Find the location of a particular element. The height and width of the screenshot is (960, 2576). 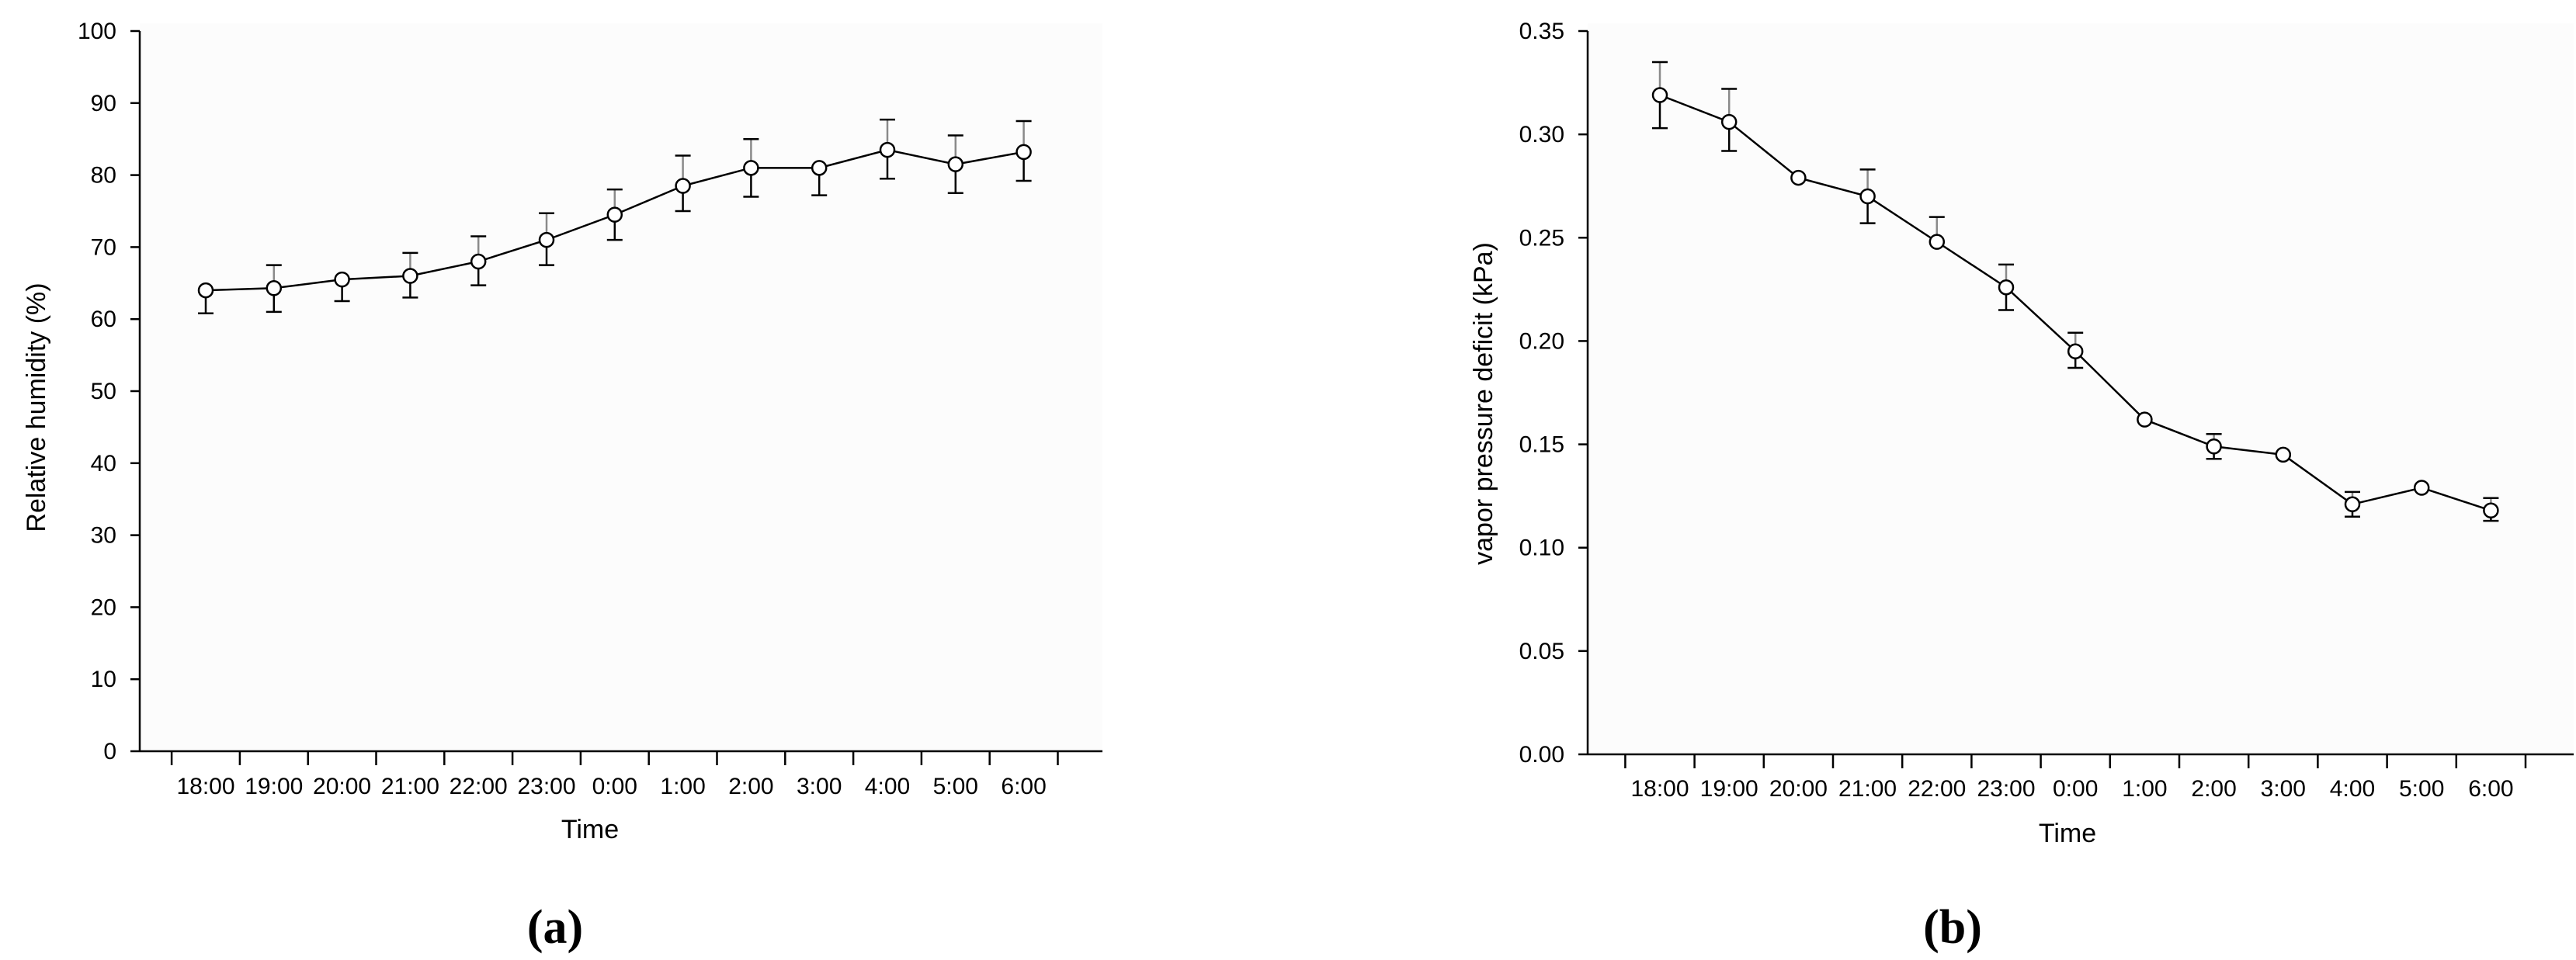

x-tick-label-a: 0:00 is located at coordinates (614, 786).